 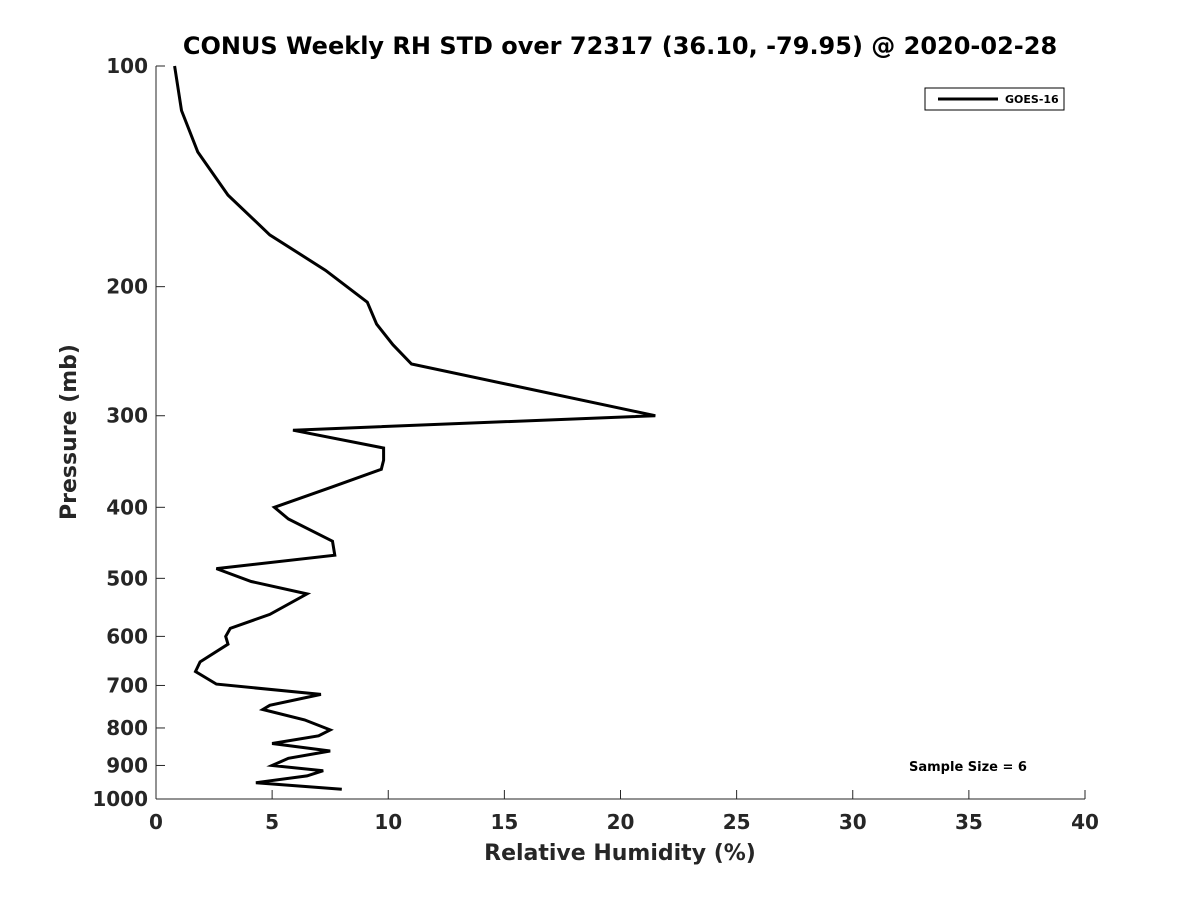 What do you see at coordinates (620, 853) in the screenshot?
I see `x-axis-label: Relative Humidity (%)` at bounding box center [620, 853].